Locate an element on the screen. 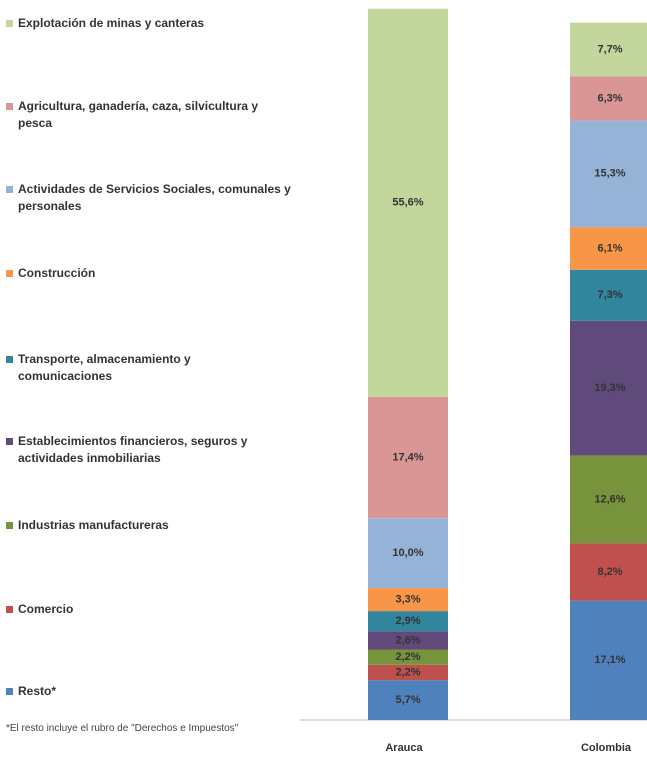  legend-label: Explotación de minas y canteras is located at coordinates (111, 23).